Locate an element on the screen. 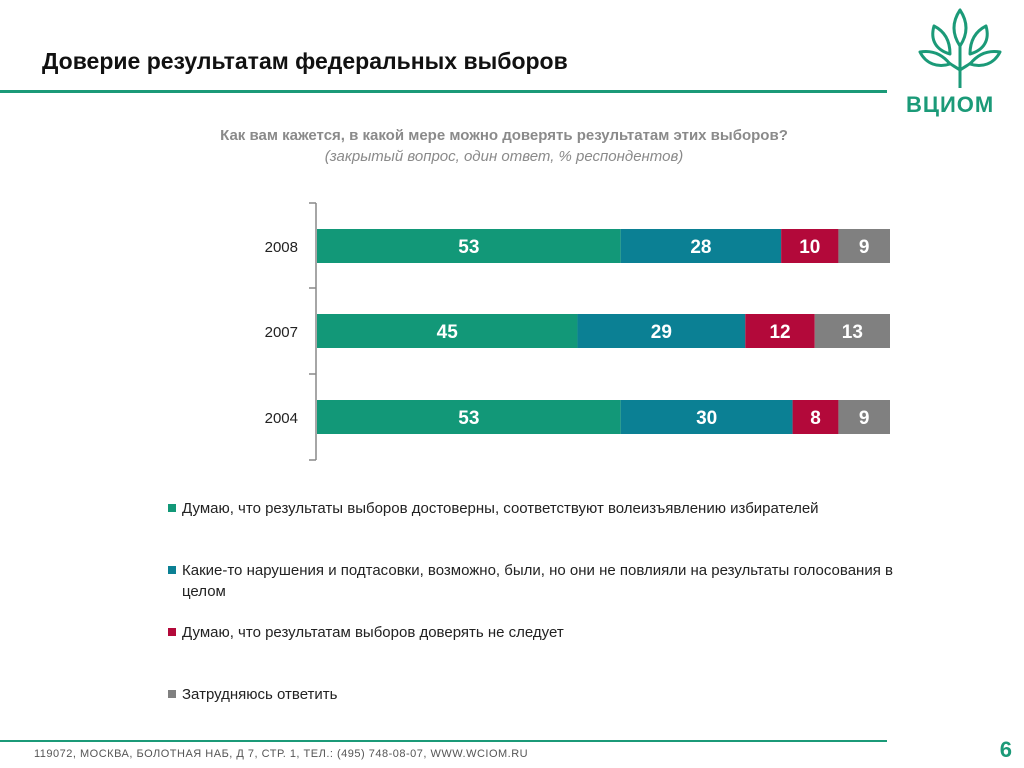 The image size is (1024, 768). data-label: 30 is located at coordinates (706, 418).